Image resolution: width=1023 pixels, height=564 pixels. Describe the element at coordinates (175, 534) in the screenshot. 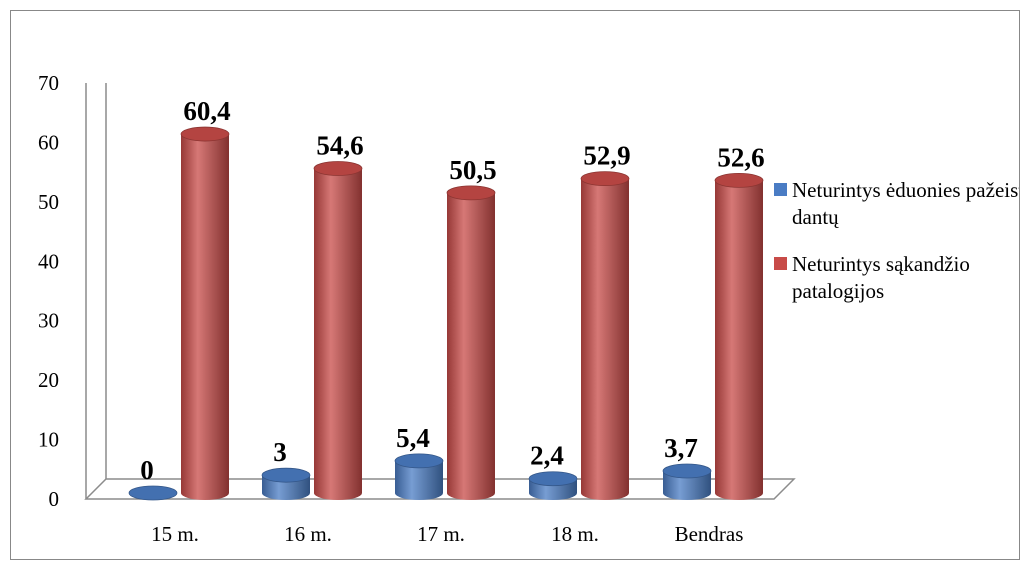

I see `x-category-label: 15 m.` at that location.